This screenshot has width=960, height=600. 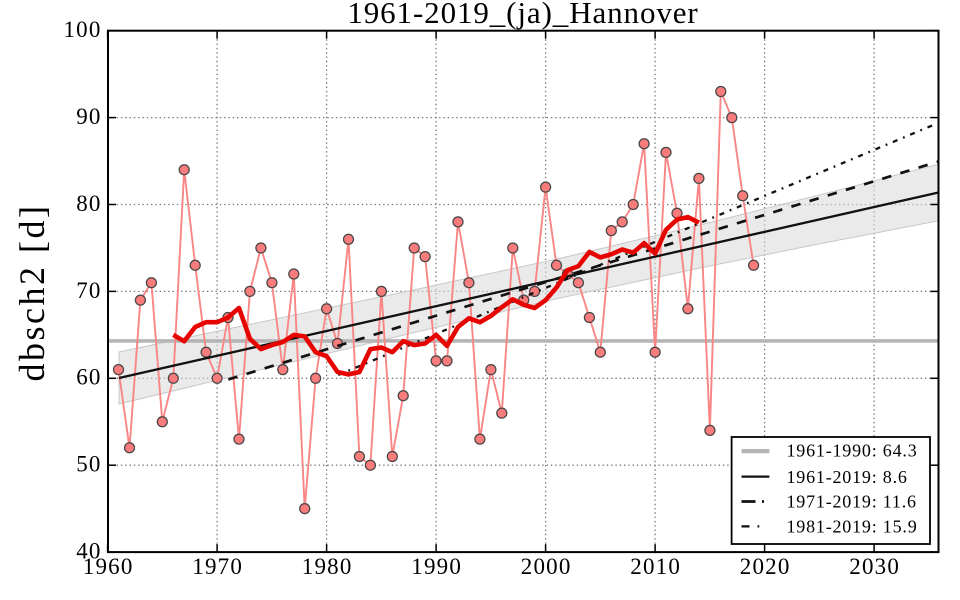 What do you see at coordinates (217, 566) in the screenshot?
I see `svg-text: 1970` at bounding box center [217, 566].